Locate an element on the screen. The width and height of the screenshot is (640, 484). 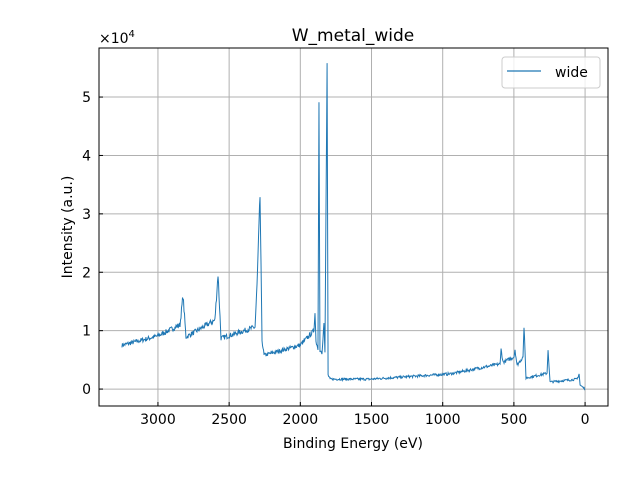
chart-title: W_metal_wide is located at coordinates (353, 36).